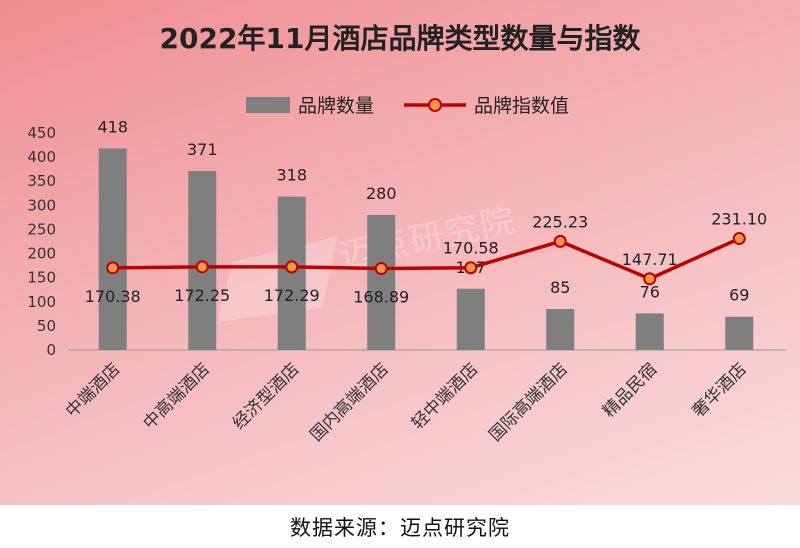 The width and height of the screenshot is (800, 548). What do you see at coordinates (202, 295) in the screenshot?
I see `index-value-label: 172.25` at bounding box center [202, 295].